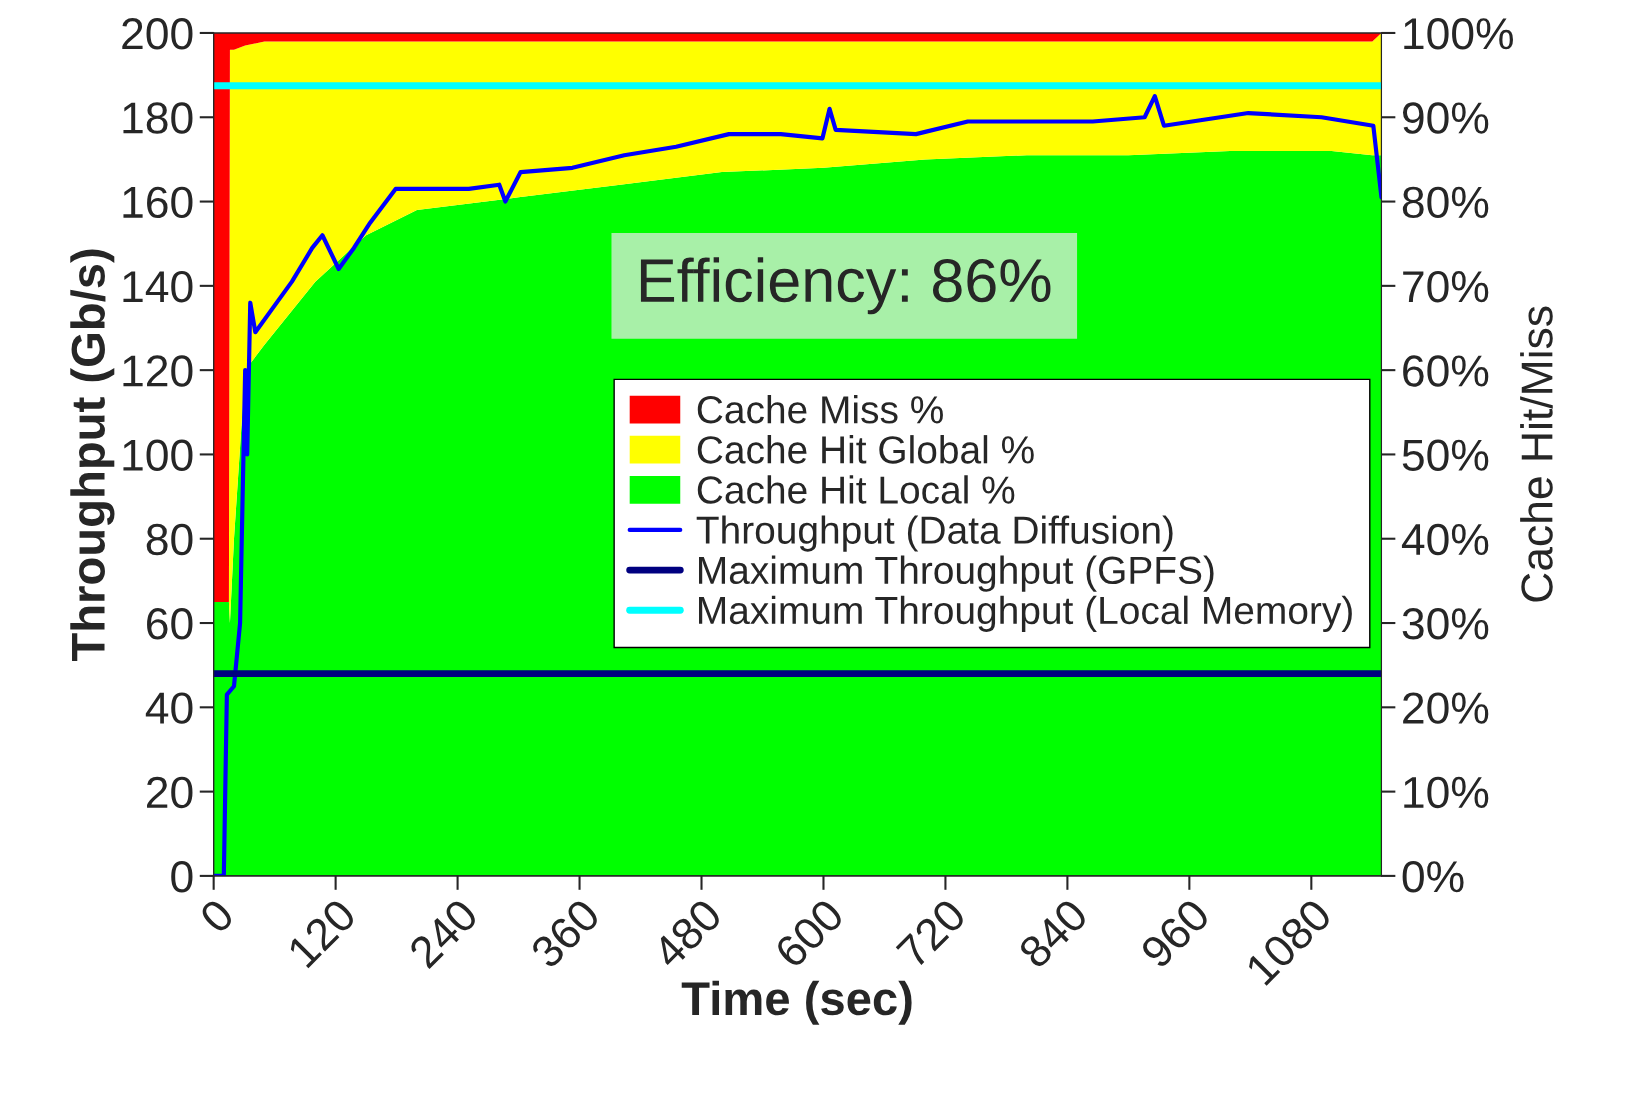 This screenshot has width=1631, height=1099. I want to click on y-tick-label: 200, so click(157, 34).